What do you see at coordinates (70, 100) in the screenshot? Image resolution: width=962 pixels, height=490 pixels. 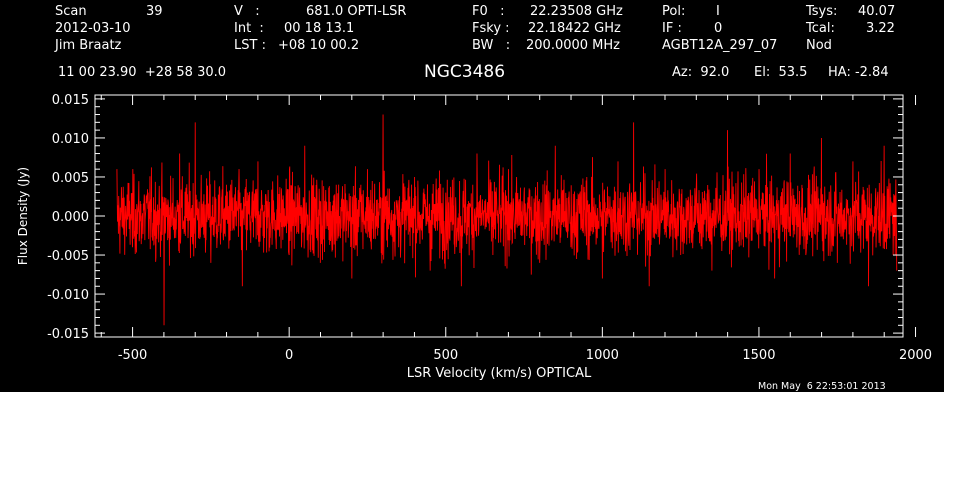 I see `y-tick-label: 0.015` at bounding box center [70, 100].